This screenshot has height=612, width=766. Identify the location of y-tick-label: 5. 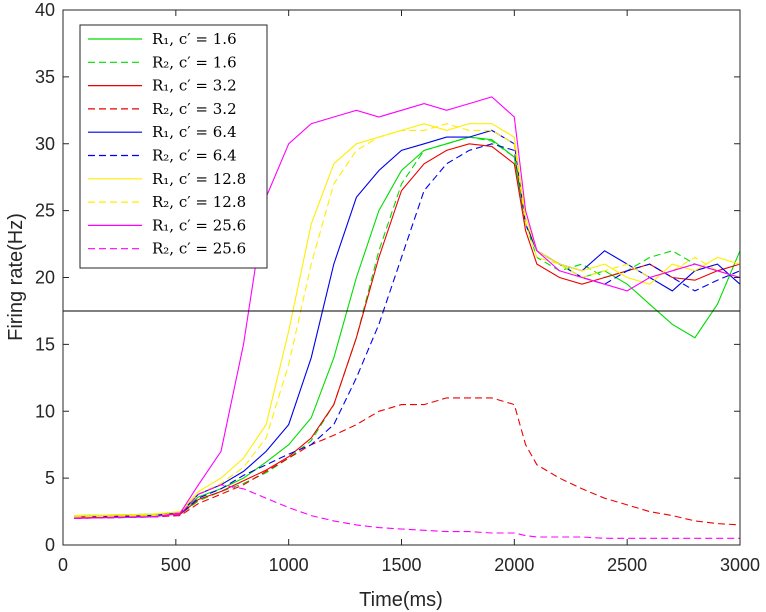
(50, 478).